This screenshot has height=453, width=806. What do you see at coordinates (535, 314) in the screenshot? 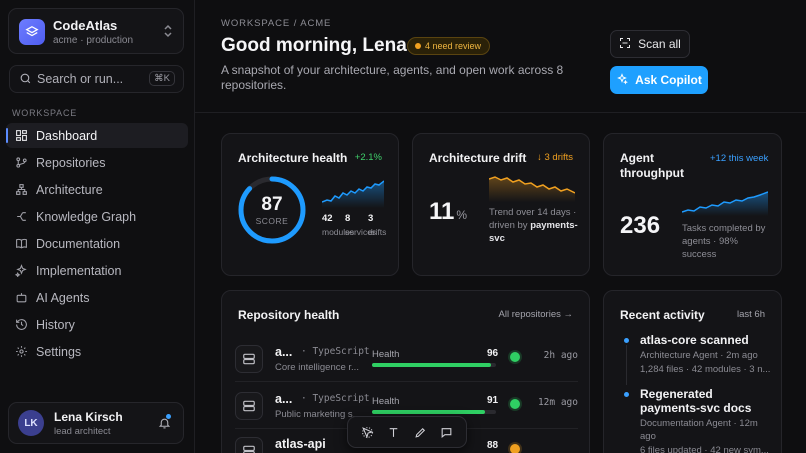
I see `all-repositories-link: All repositories →` at bounding box center [535, 314].